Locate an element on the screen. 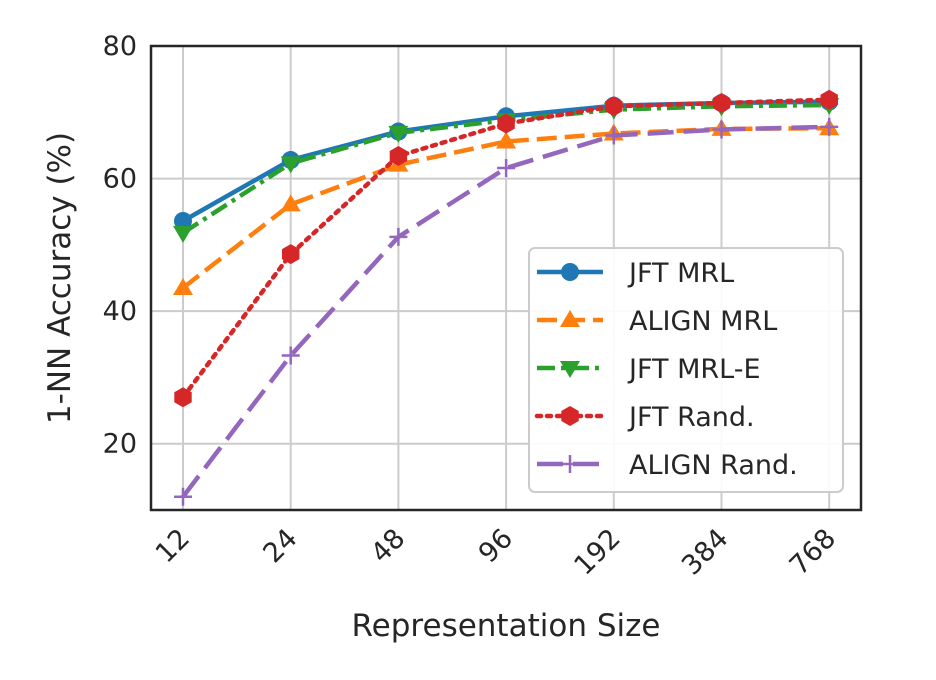 This screenshot has height=680, width=936. x-tick-labels: 12 24 48 96 192 384 768 is located at coordinates (496, 552).